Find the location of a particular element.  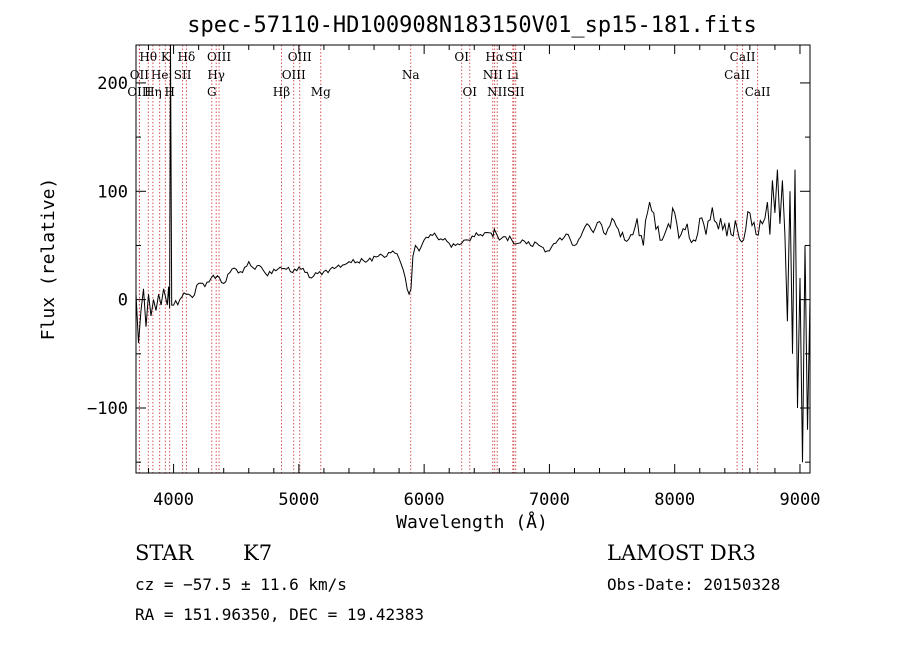

spectral-line-label: Hη is located at coordinates (153, 92).